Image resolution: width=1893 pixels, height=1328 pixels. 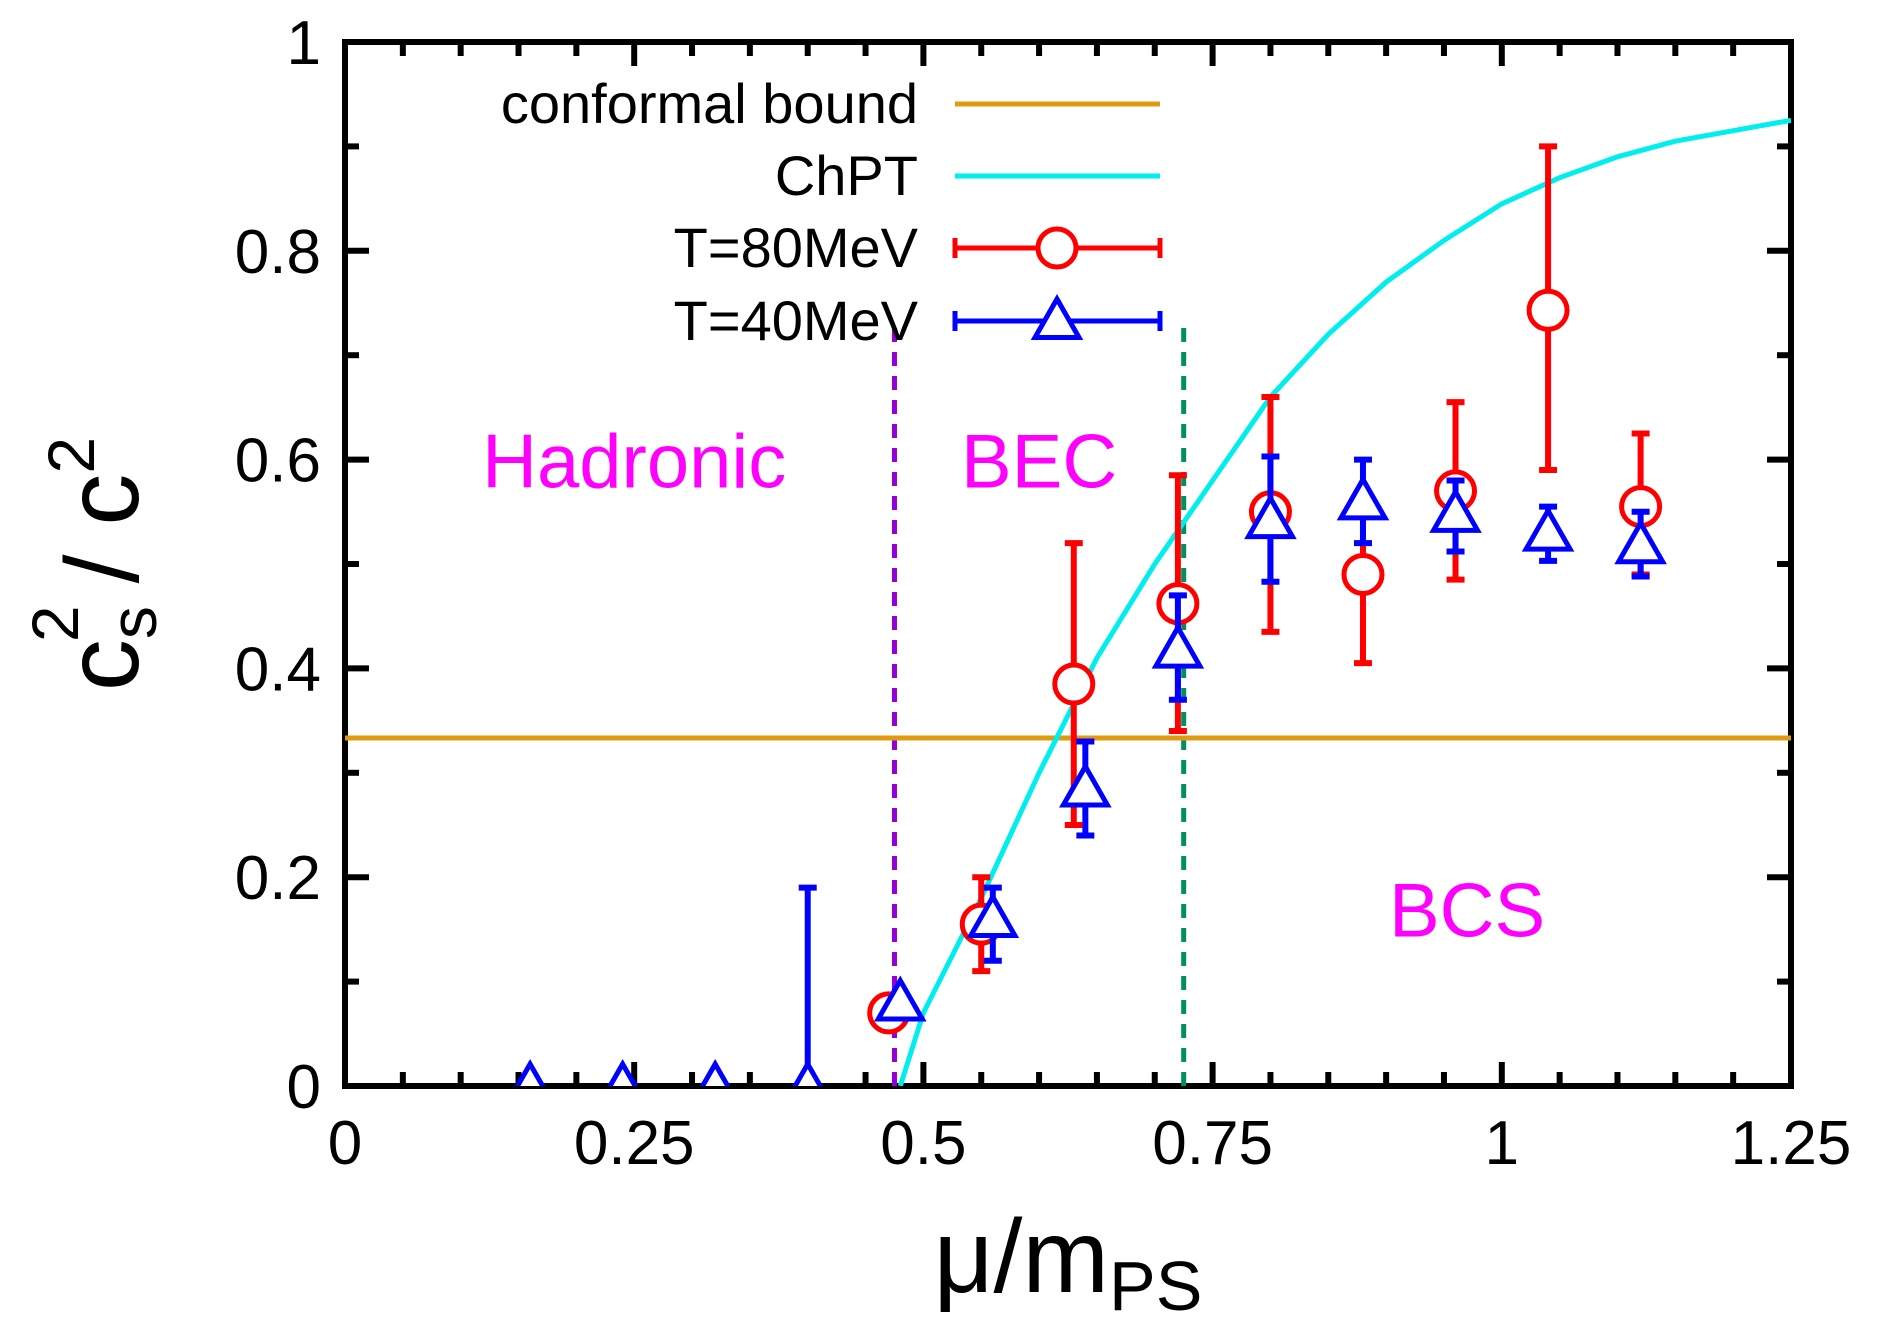 What do you see at coordinates (832, 212) in the screenshot?
I see `legend: conformal bound ChPT T=80MeV T=40MeV` at bounding box center [832, 212].